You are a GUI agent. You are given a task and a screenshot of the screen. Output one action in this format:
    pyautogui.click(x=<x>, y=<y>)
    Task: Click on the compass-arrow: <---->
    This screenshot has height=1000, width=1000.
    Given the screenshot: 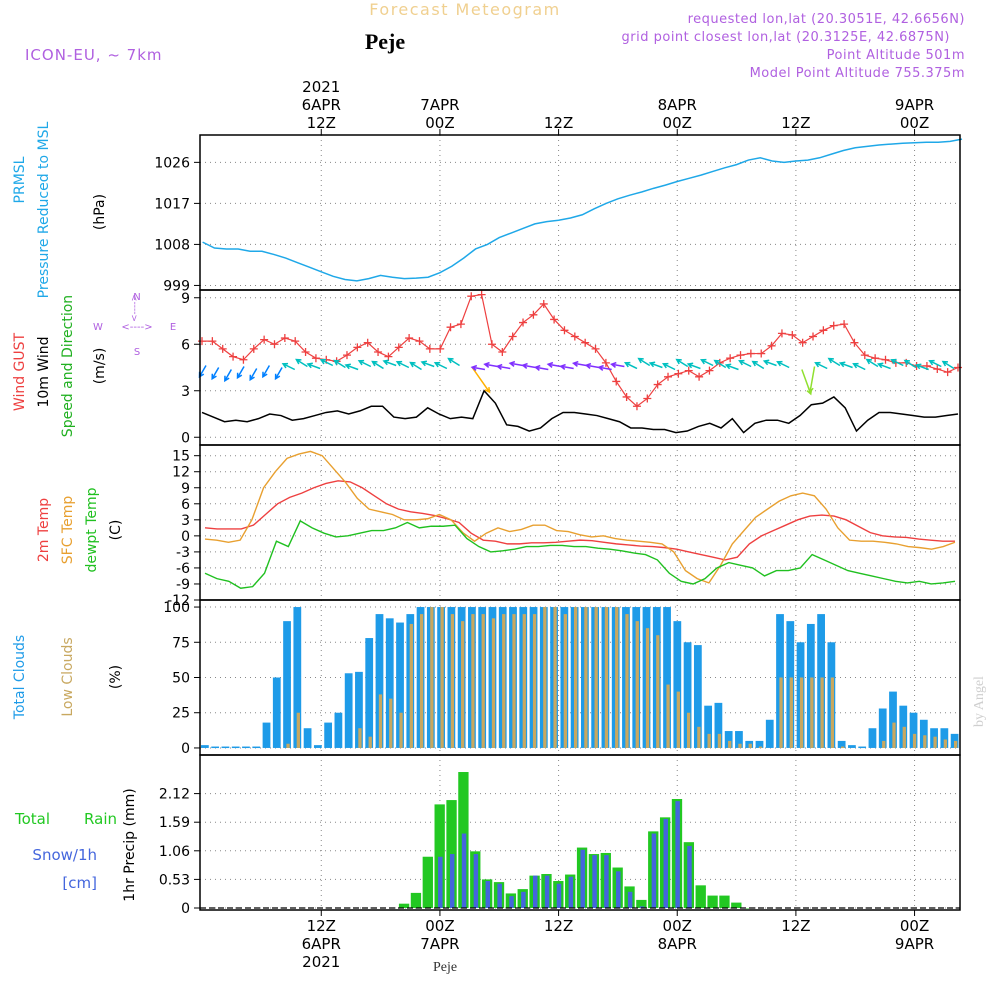 What is the action you would take?
    pyautogui.click(x=136, y=327)
    